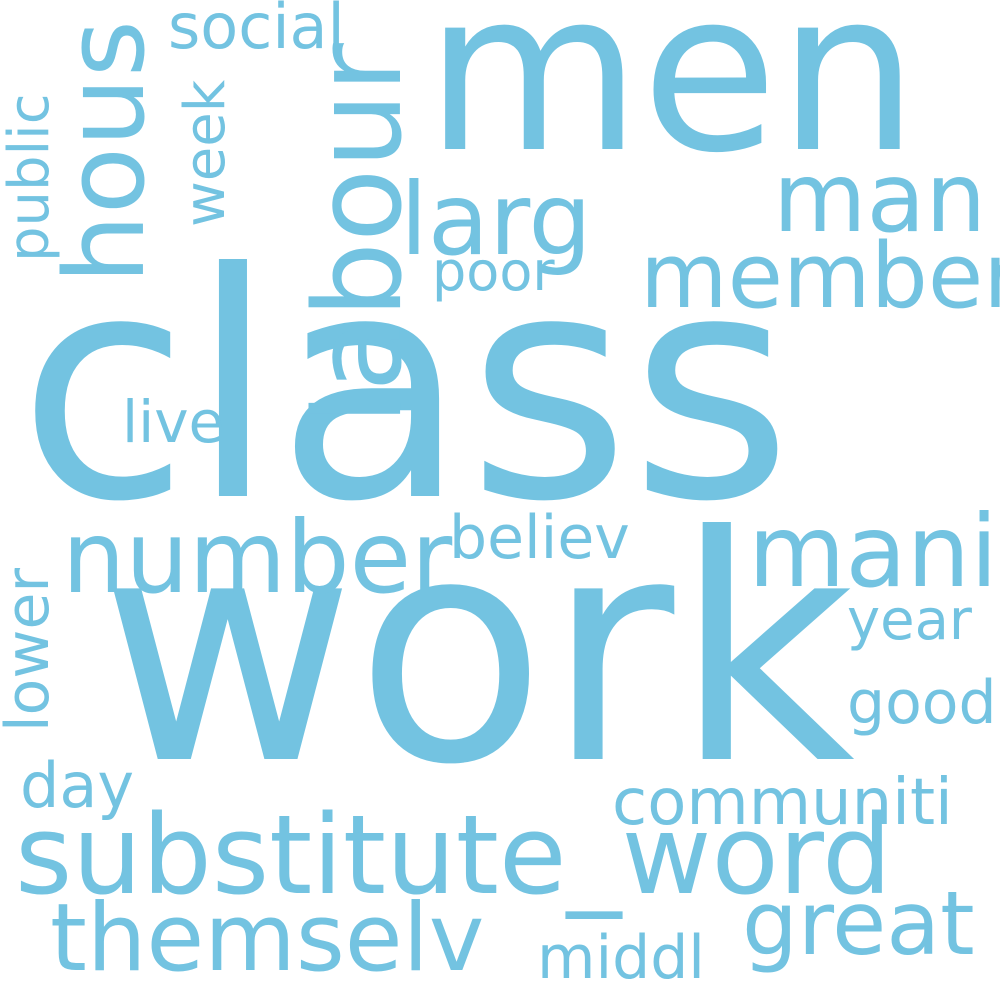 The height and width of the screenshot is (1000, 1000). Describe the element at coordinates (496, 219) in the screenshot. I see `word-larg: larg` at that location.